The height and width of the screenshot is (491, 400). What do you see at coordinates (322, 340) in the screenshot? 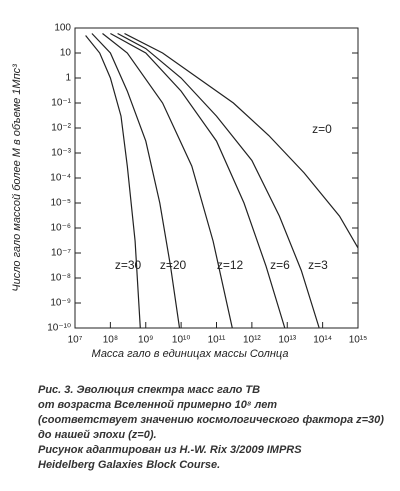
I see `x-tick-label: 10¹⁴` at bounding box center [322, 340].